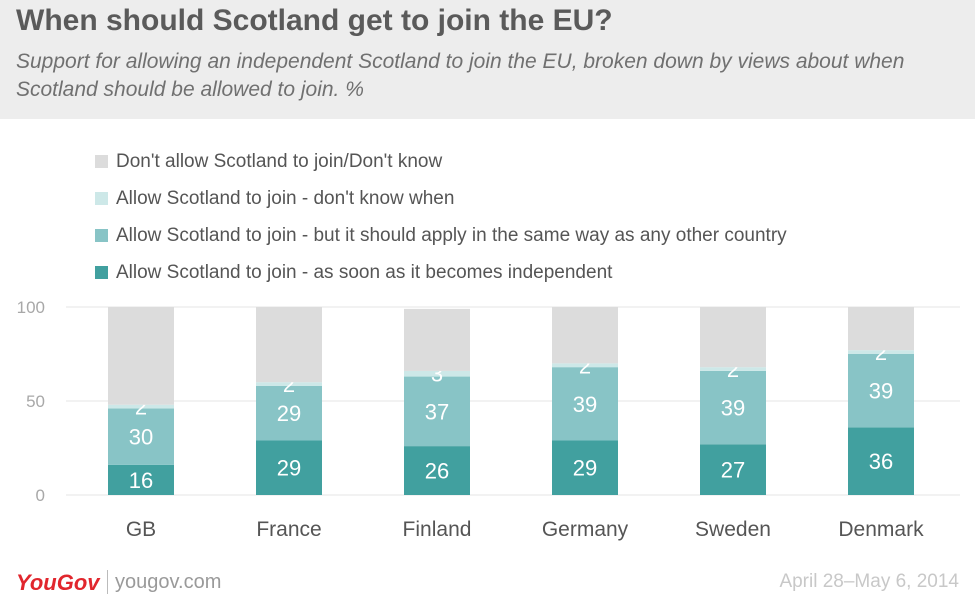 The image size is (975, 604). What do you see at coordinates (285, 198) in the screenshot?
I see `legend-label: Allow Scotland to join - don't know when` at bounding box center [285, 198].